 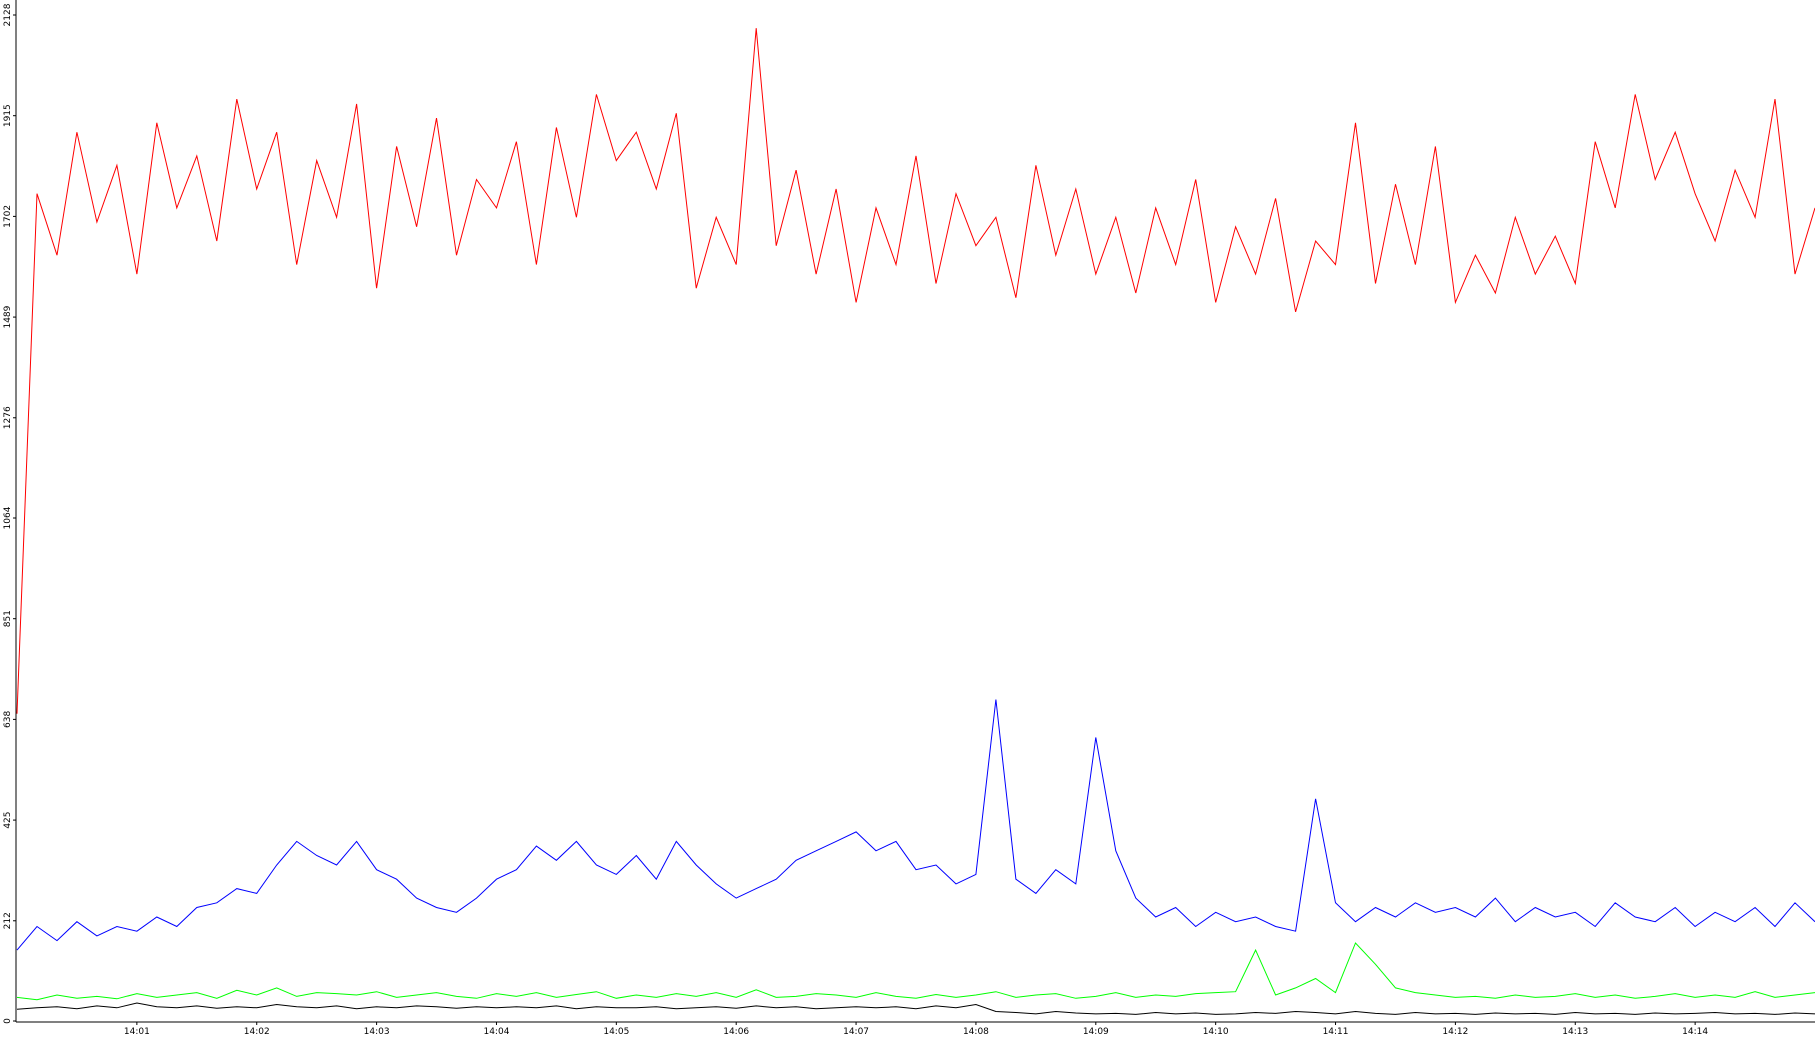 I want to click on x-tick-label: 14:06, so click(x=736, y=1032).